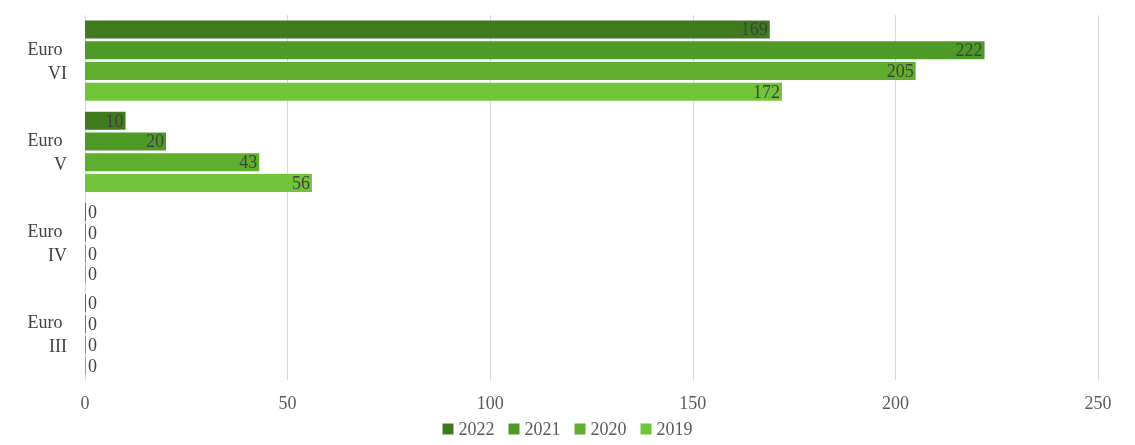  Describe the element at coordinates (490, 403) in the screenshot. I see `x-tick-label: 100` at that location.